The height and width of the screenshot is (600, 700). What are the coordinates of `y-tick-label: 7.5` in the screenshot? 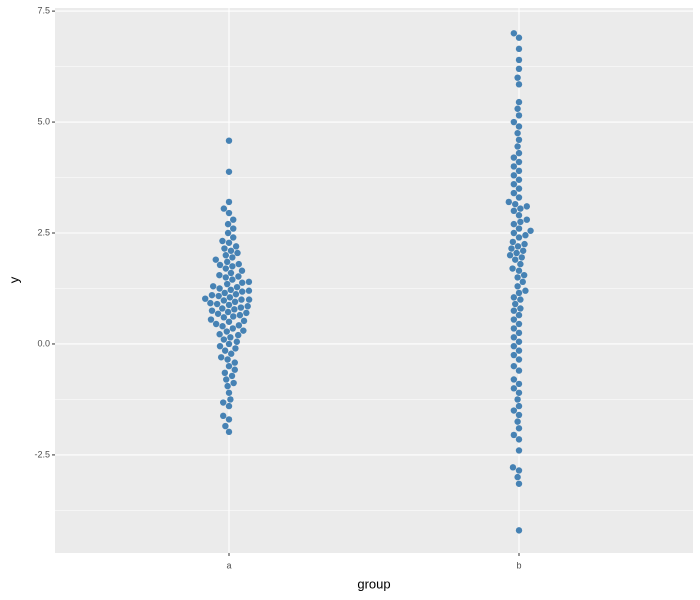 It's located at (43, 10).